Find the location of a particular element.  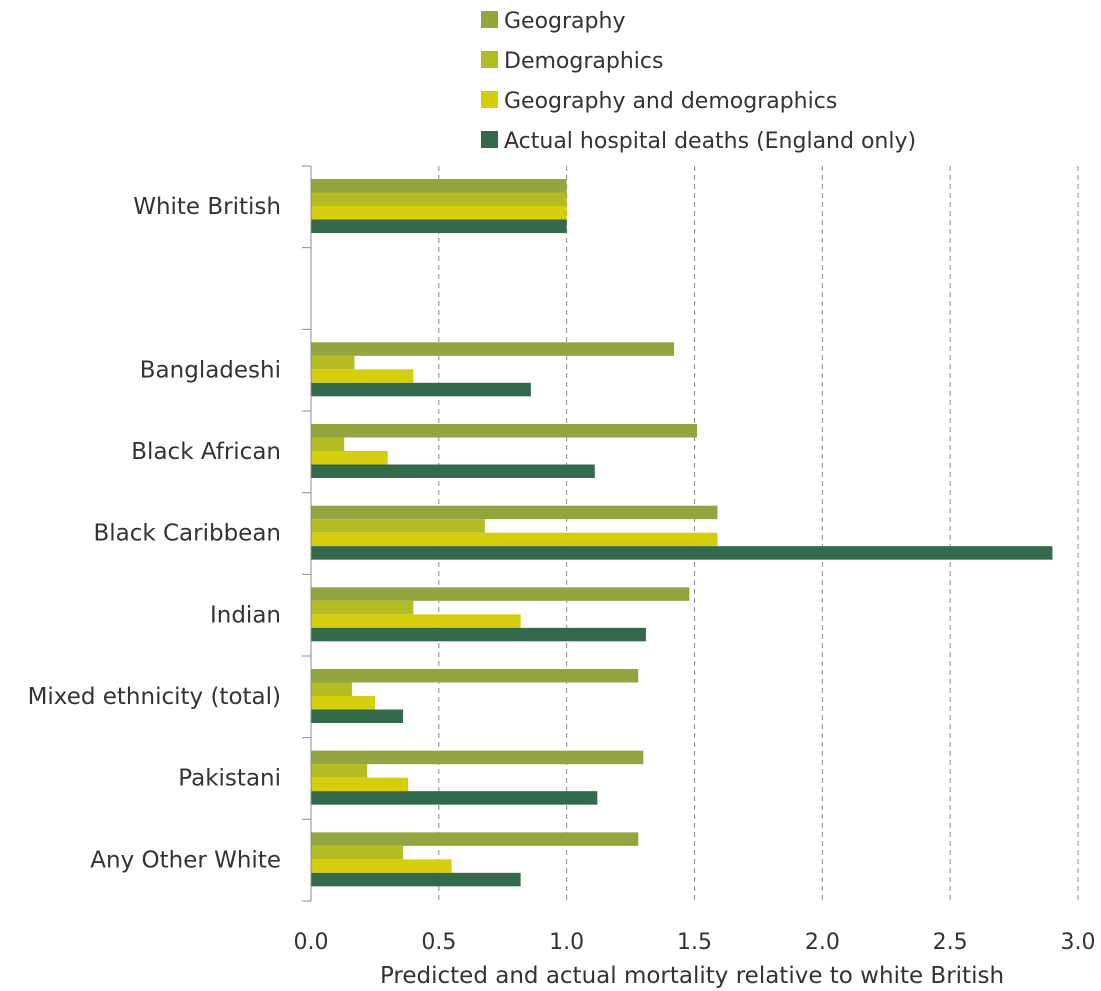

legend-label: Geography and demographics is located at coordinates (670, 101).